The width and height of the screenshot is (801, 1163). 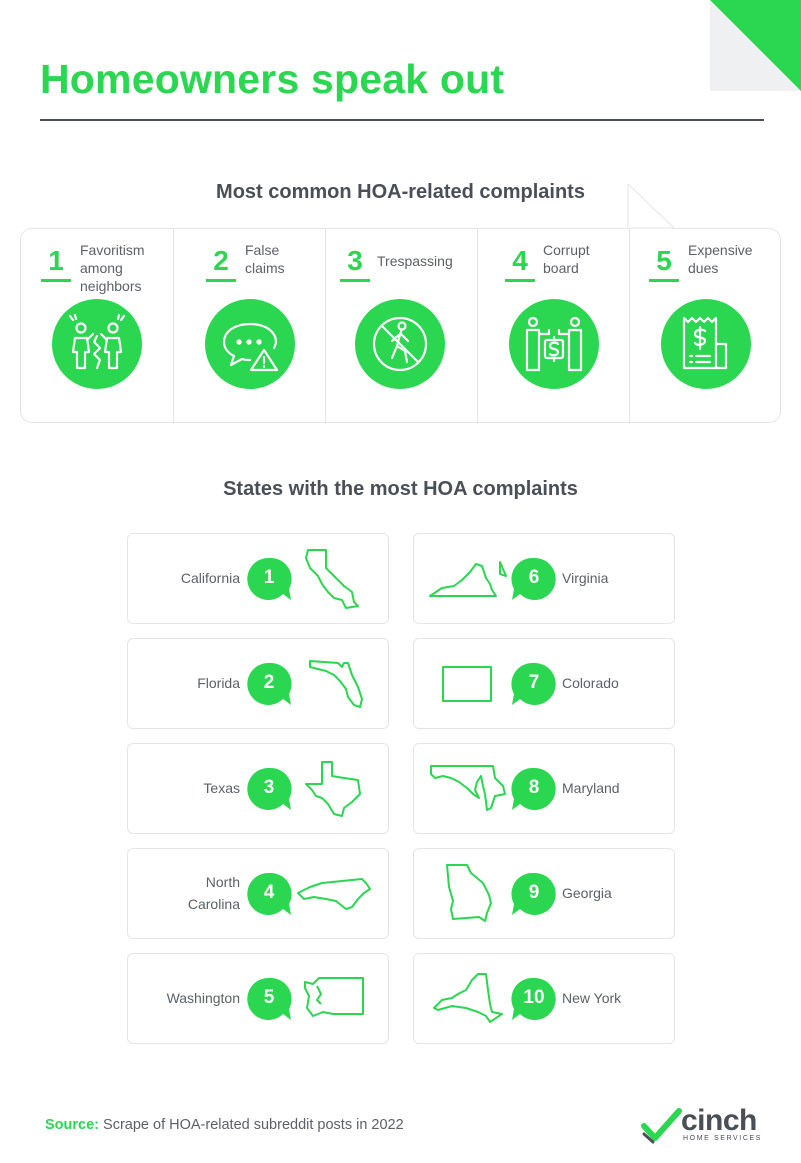 I want to click on complaint-item-2: 2 False claims, so click(x=249, y=325).